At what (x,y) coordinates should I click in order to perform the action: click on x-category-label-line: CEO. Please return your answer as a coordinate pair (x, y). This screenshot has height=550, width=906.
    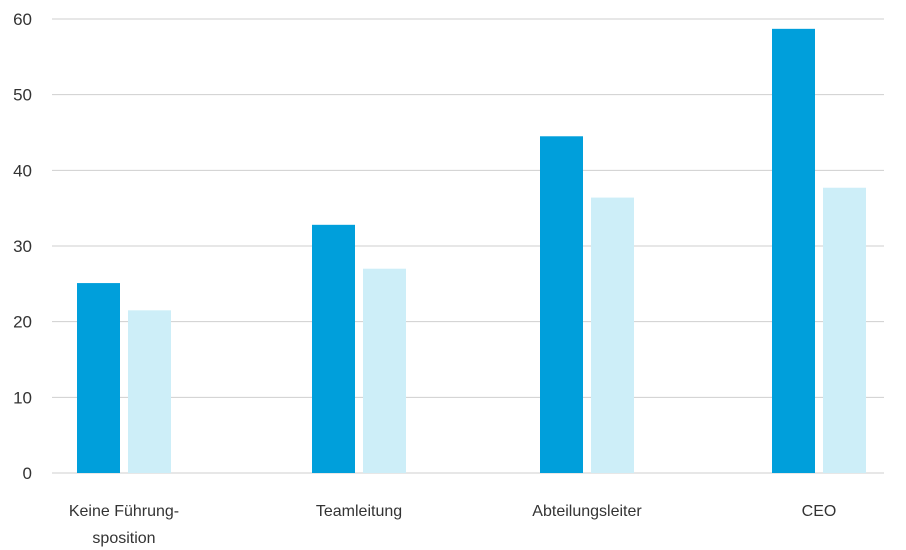
    Looking at the image, I should click on (819, 511).